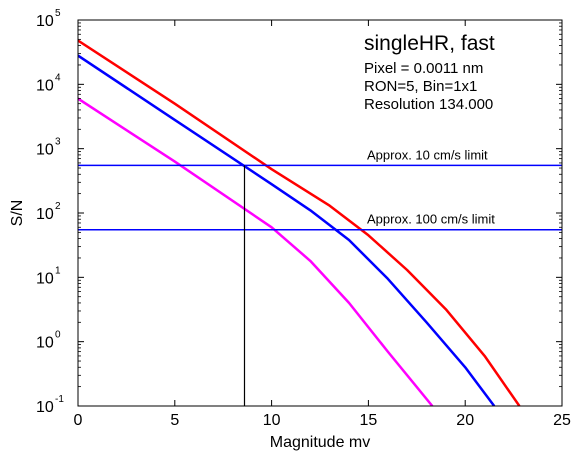 This screenshot has width=572, height=457. Describe the element at coordinates (423, 68) in the screenshot. I see `annotation-line-1: Pixel = 0.0011 nm` at that location.